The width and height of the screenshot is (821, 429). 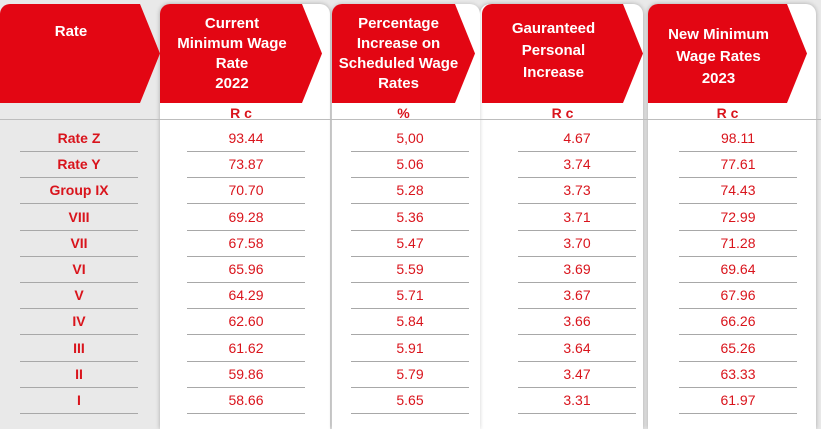 I want to click on cell-pct: 5.28, so click(x=410, y=191).